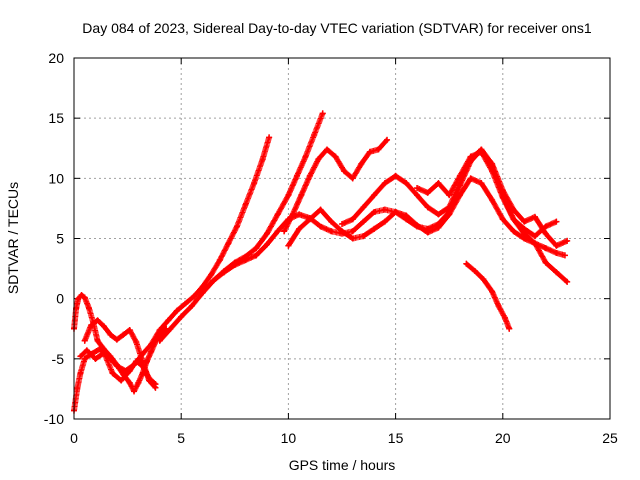 The height and width of the screenshot is (480, 640). Describe the element at coordinates (54, 419) in the screenshot. I see `y-tick-label: -10` at that location.